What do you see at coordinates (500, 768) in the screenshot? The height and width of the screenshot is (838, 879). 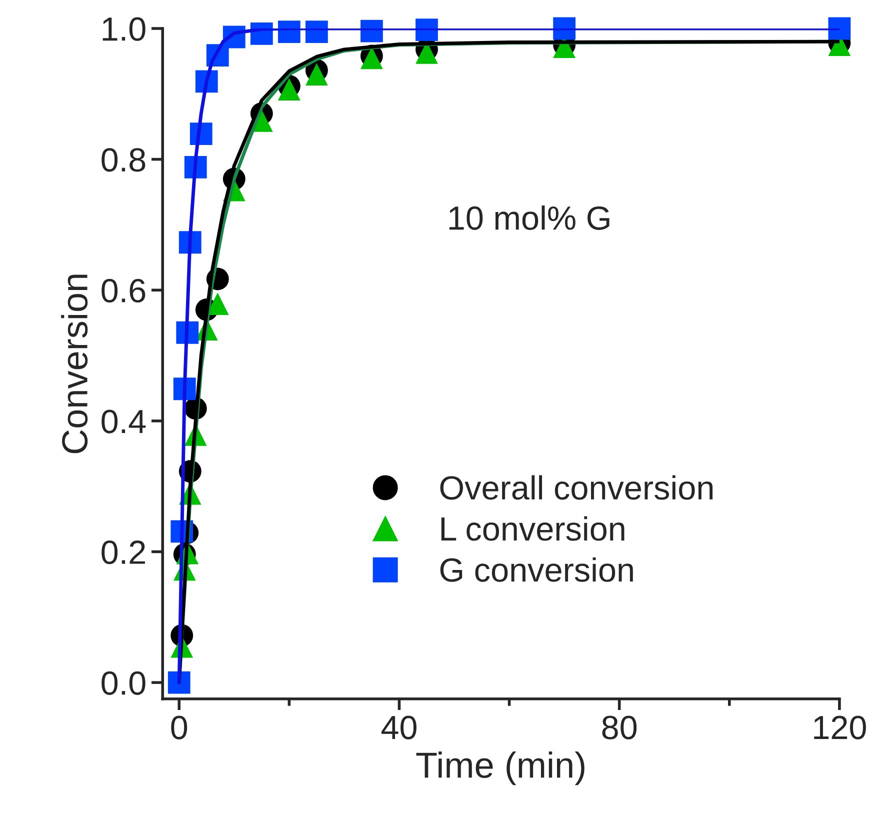 I see `x-axis-title: Time (min)` at bounding box center [500, 768].